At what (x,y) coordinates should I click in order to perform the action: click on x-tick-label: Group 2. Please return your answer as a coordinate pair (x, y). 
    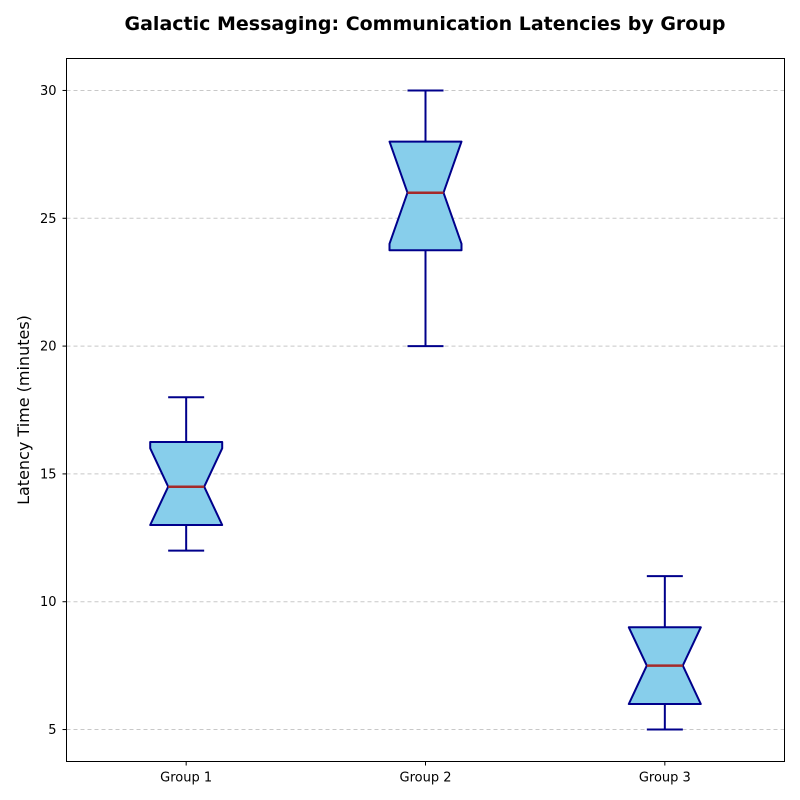
    Looking at the image, I should click on (426, 778).